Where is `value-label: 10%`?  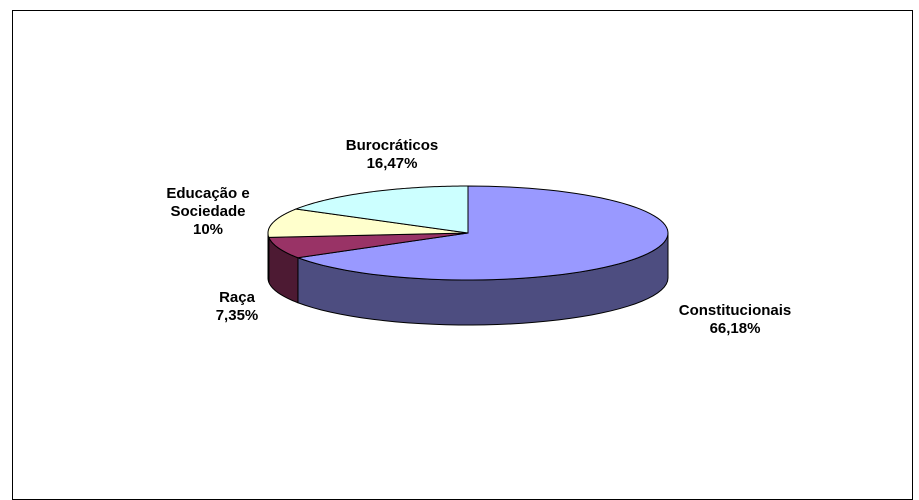
value-label: 10% is located at coordinates (208, 229).